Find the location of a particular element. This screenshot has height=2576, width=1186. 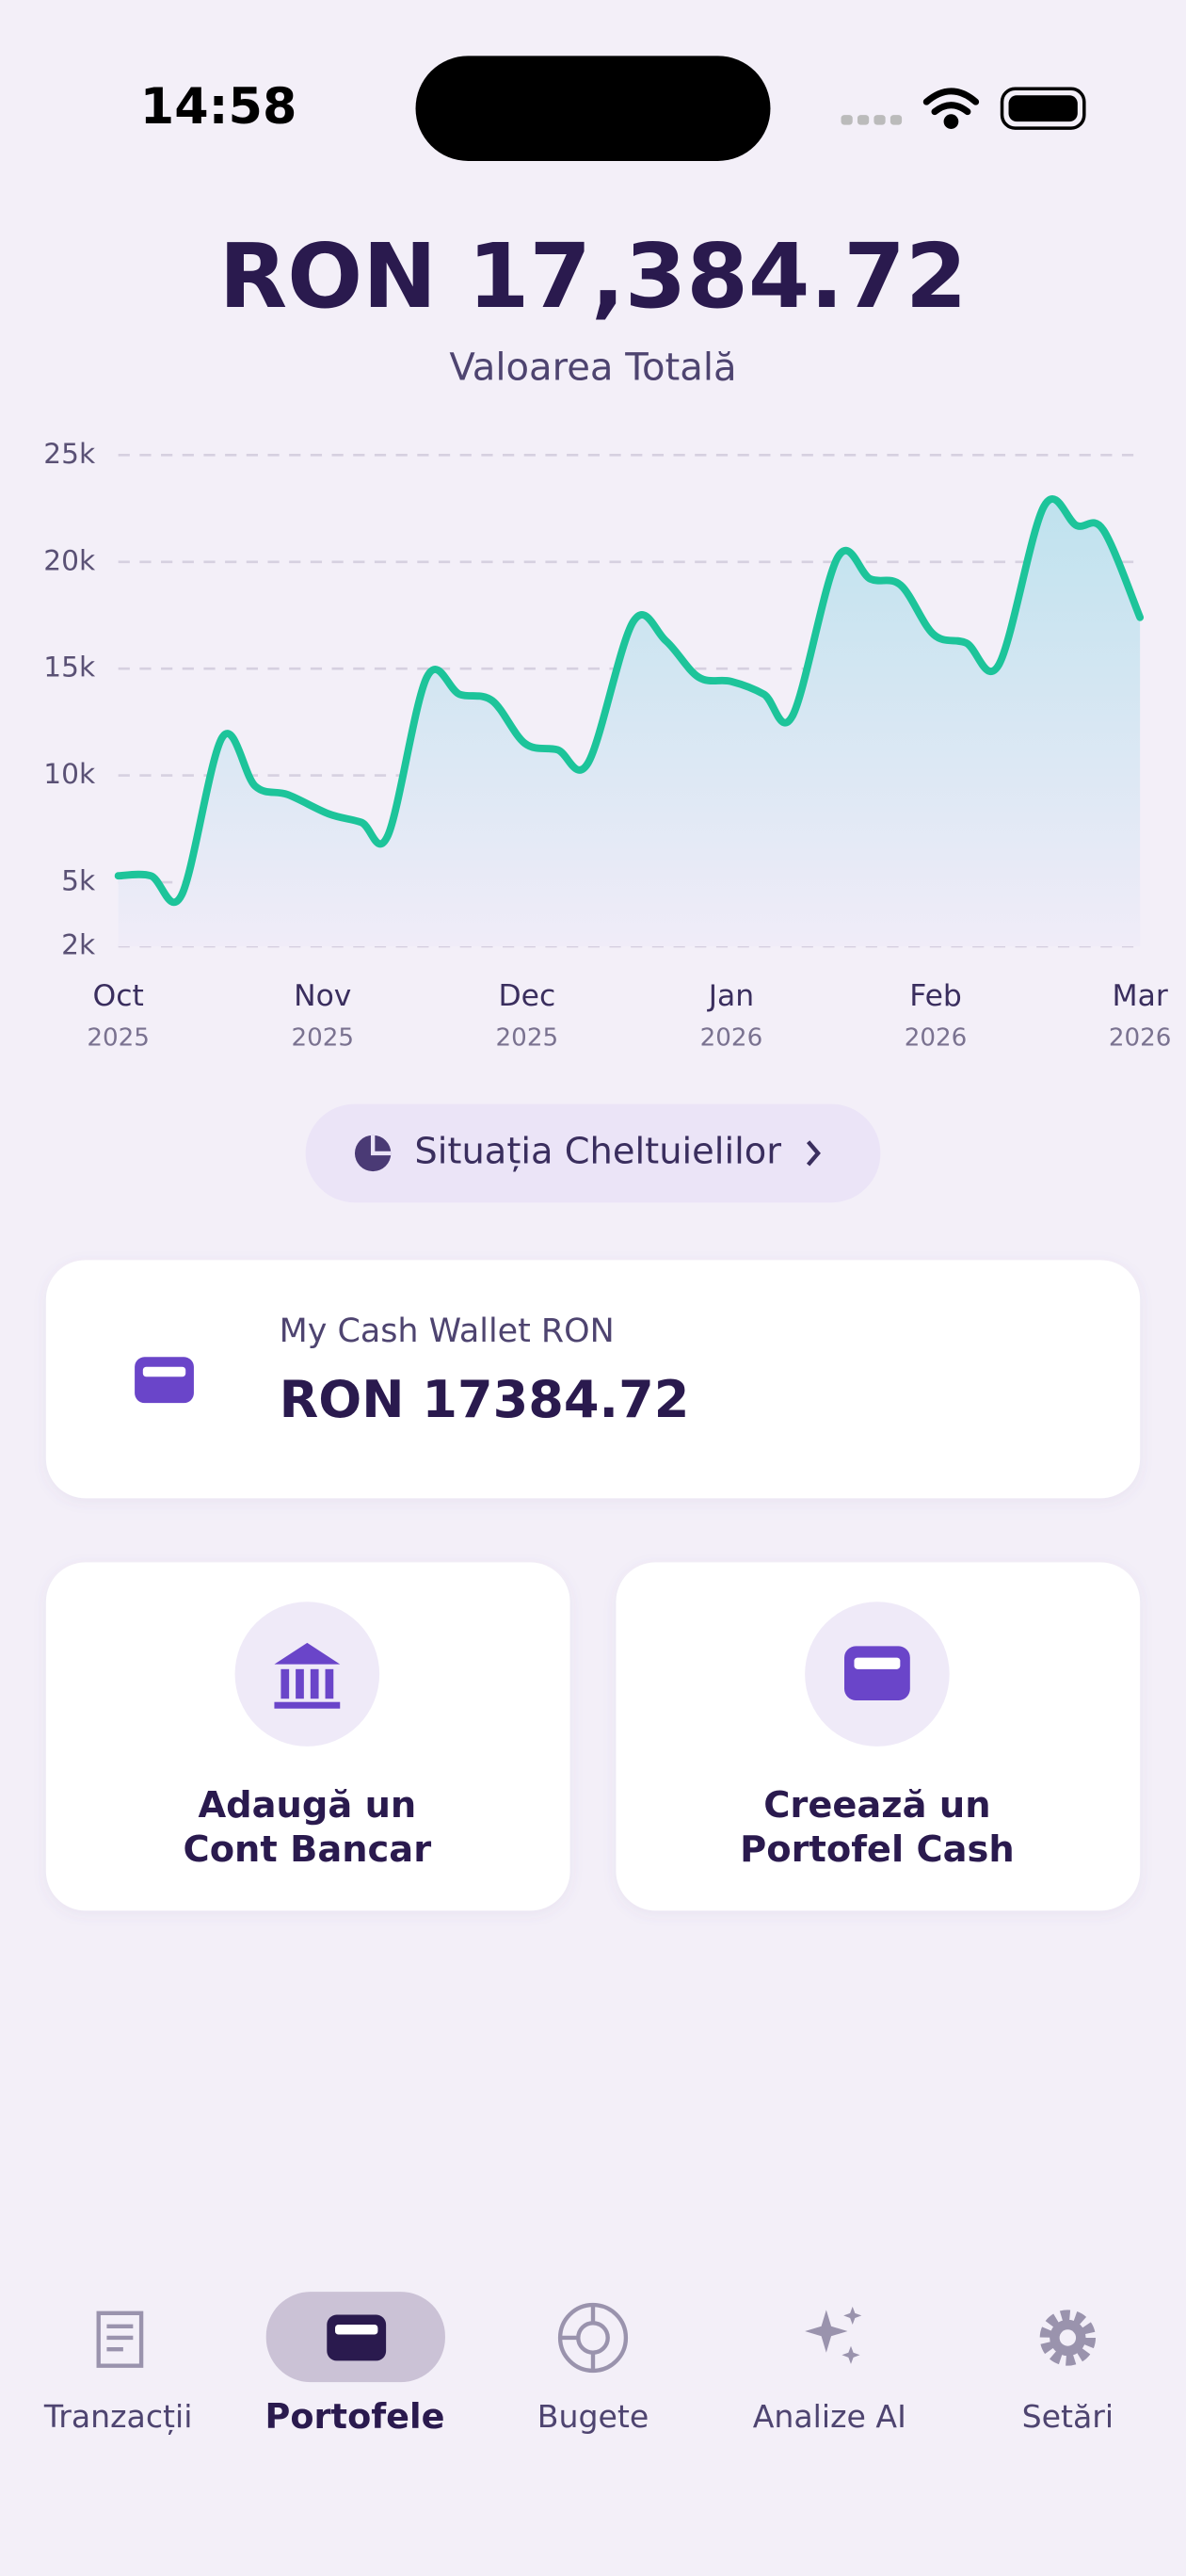

x-tick-label: Jan is located at coordinates (730, 996).